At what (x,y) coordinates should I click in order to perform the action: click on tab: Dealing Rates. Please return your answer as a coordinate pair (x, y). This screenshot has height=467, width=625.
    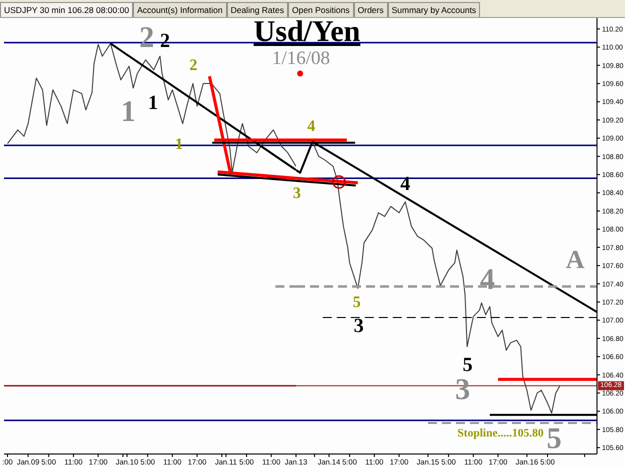
    Looking at the image, I should click on (257, 9).